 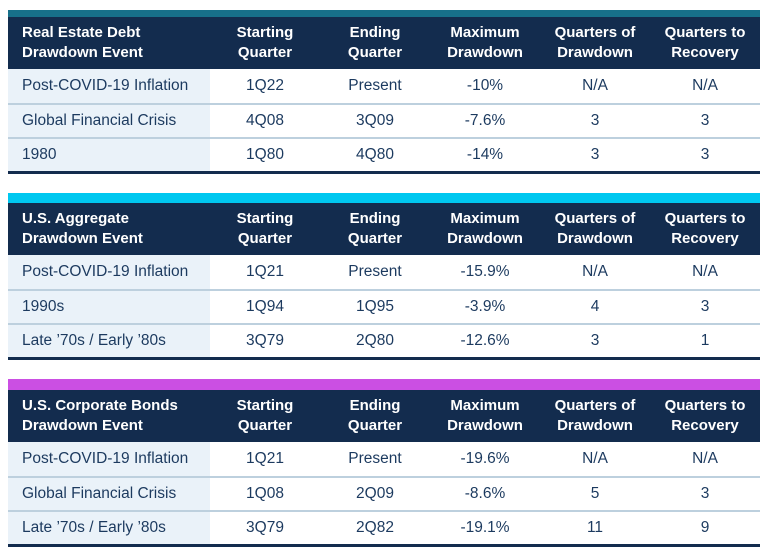 What do you see at coordinates (595, 527) in the screenshot?
I see `quarters-of-drawdown-value: 11` at bounding box center [595, 527].